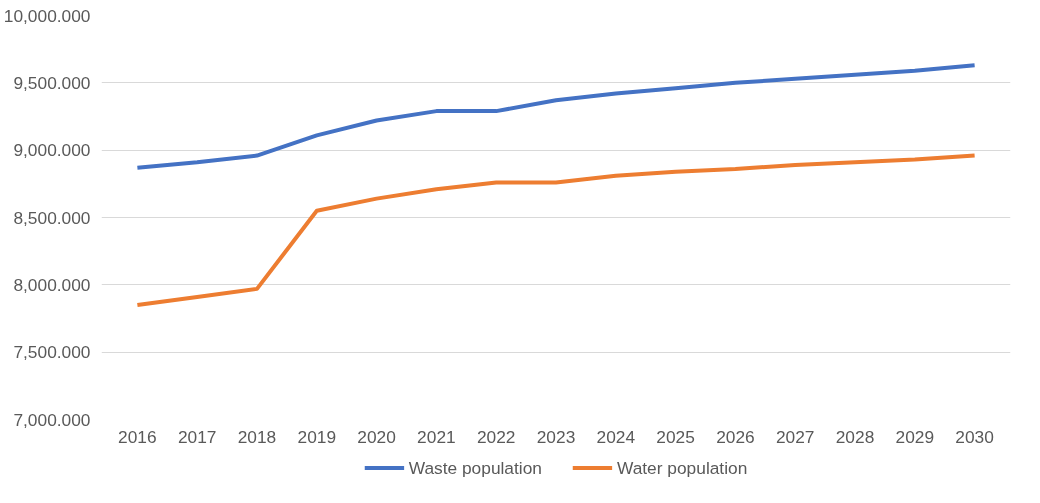  I want to click on x-tick-label: 2020, so click(376, 436).